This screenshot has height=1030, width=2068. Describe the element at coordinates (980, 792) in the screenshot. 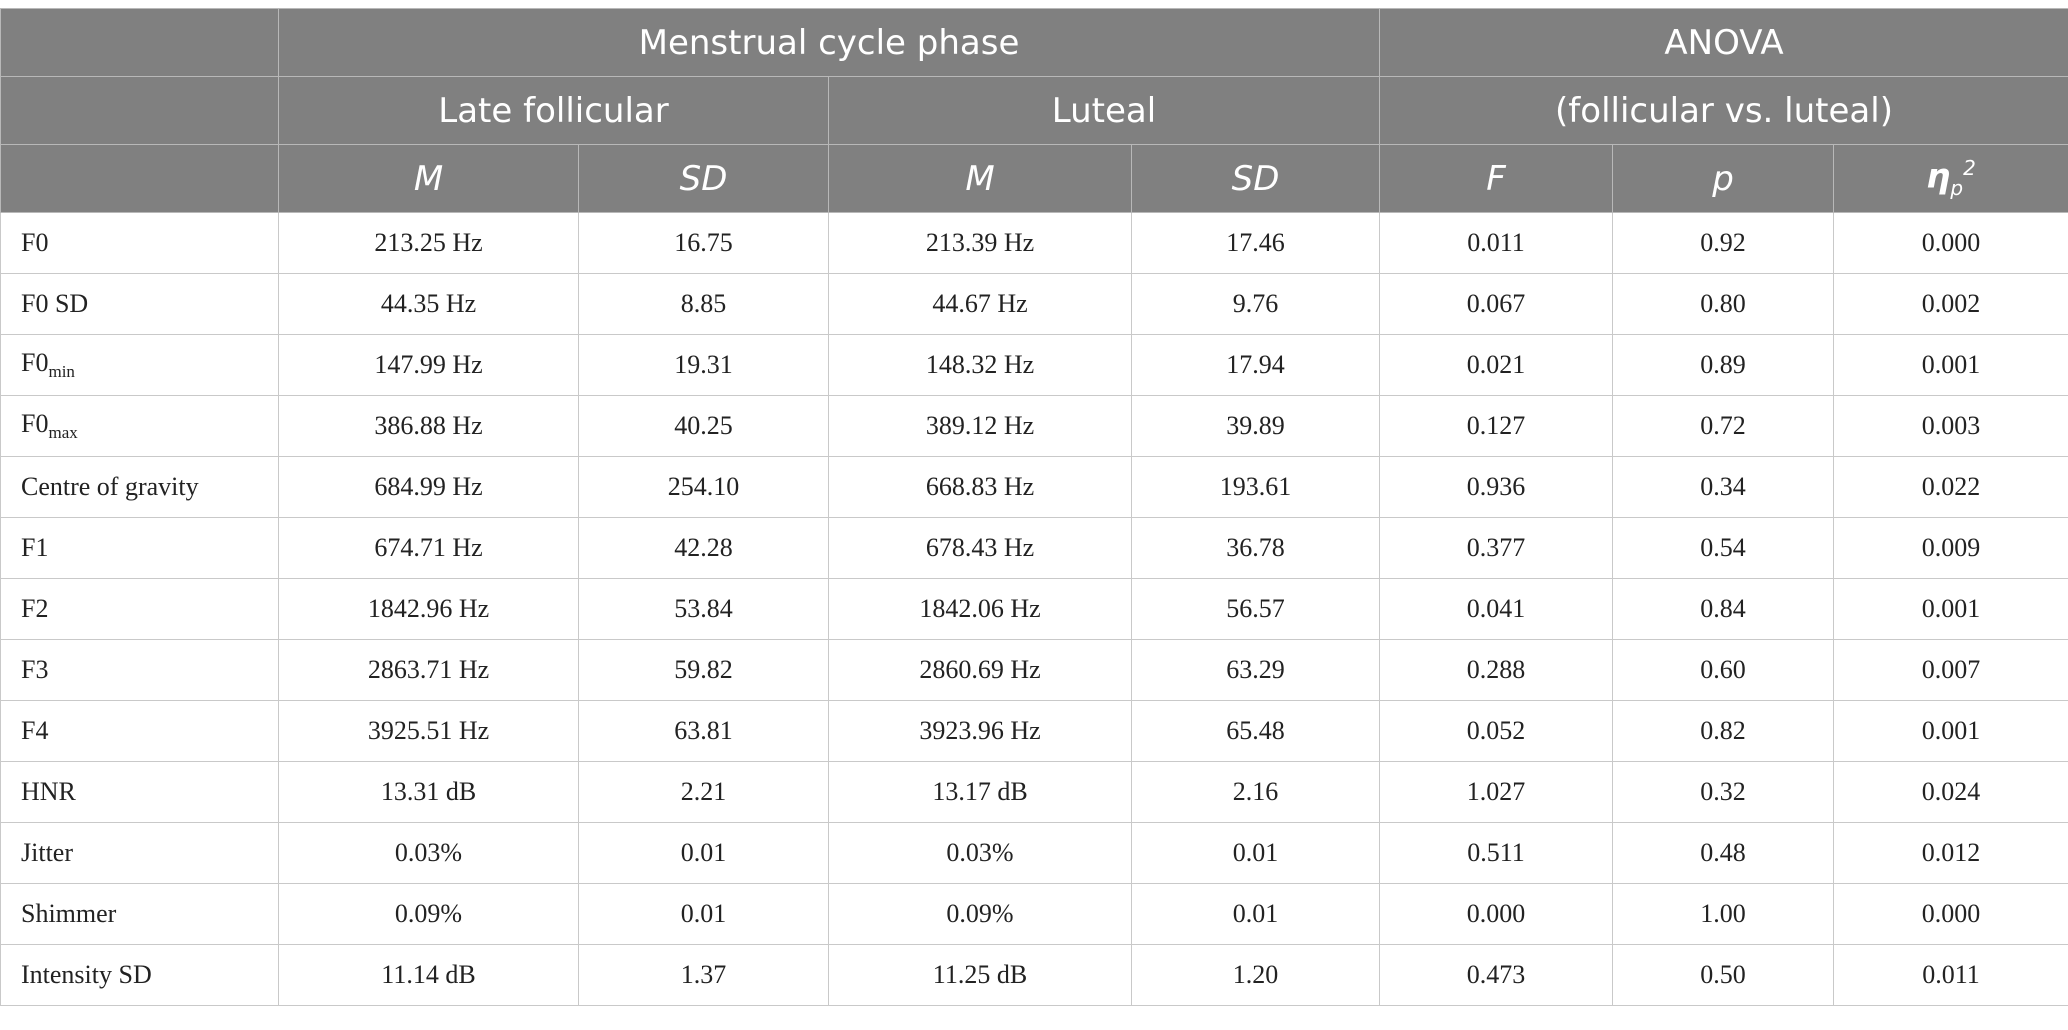

I see `luteal-m-cell: 13.17 dB` at that location.